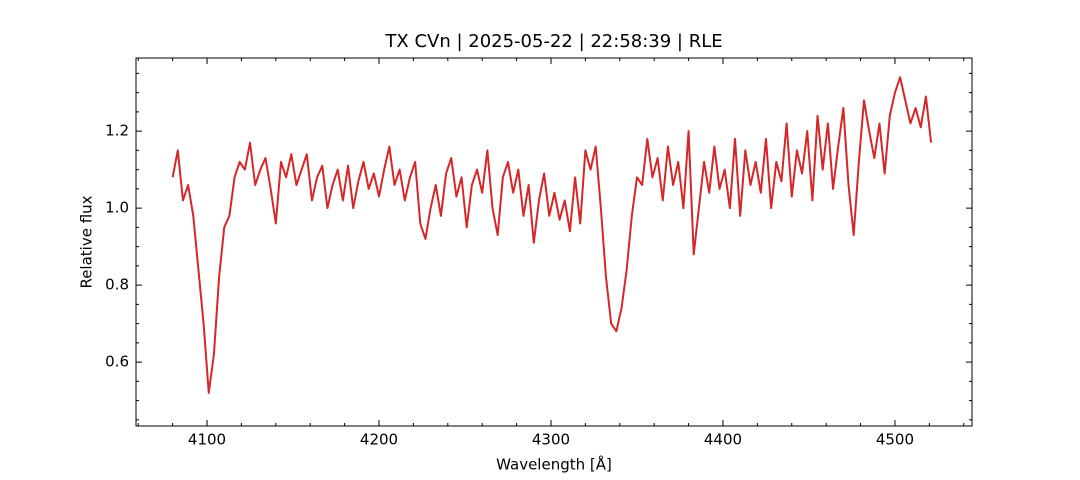  Describe the element at coordinates (895, 440) in the screenshot. I see `x-tick-label: 4500` at that location.